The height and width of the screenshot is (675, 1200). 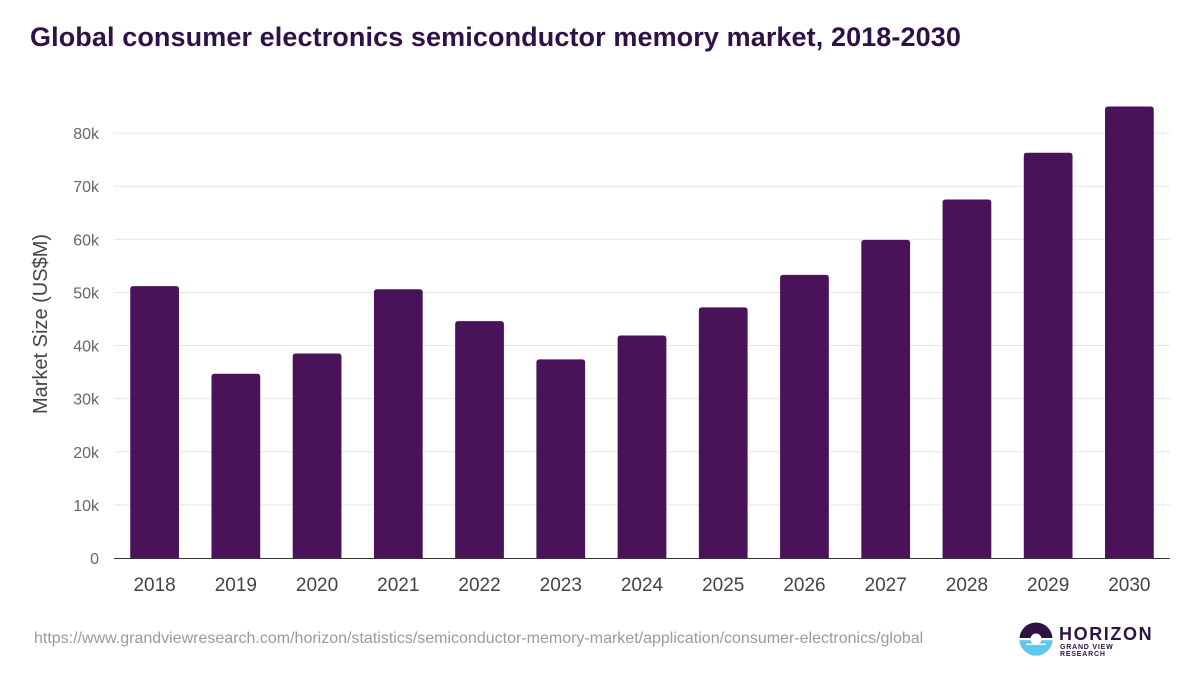 I want to click on x-tick-label: 2019, so click(x=236, y=585).